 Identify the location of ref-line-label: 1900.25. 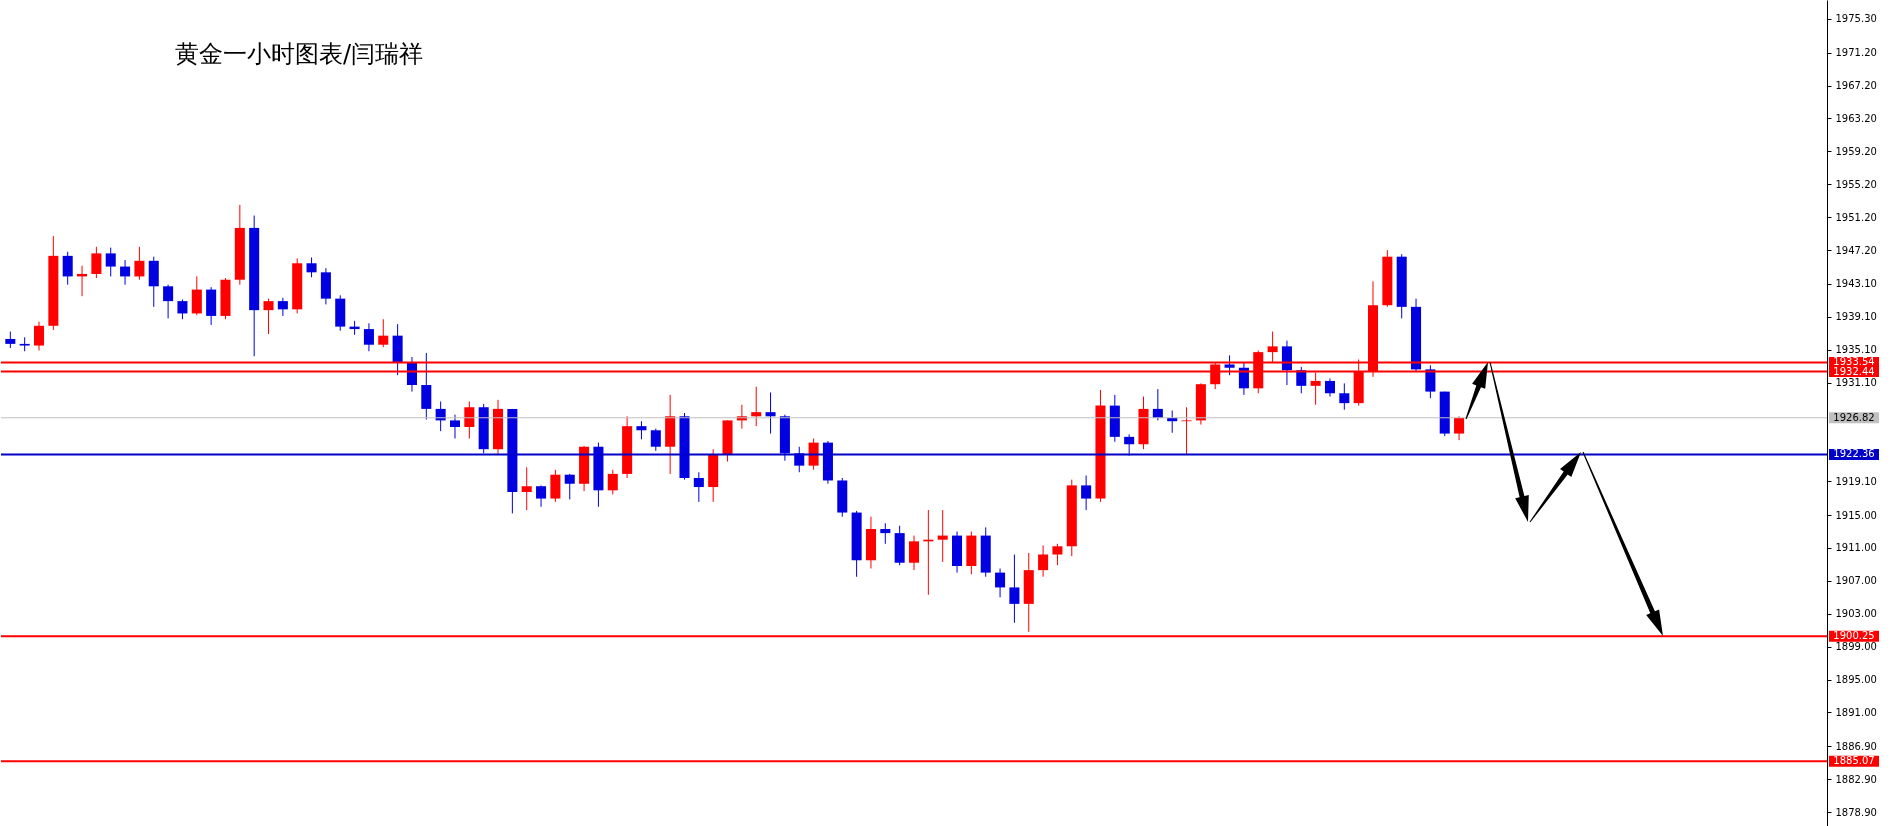
(1854, 636).